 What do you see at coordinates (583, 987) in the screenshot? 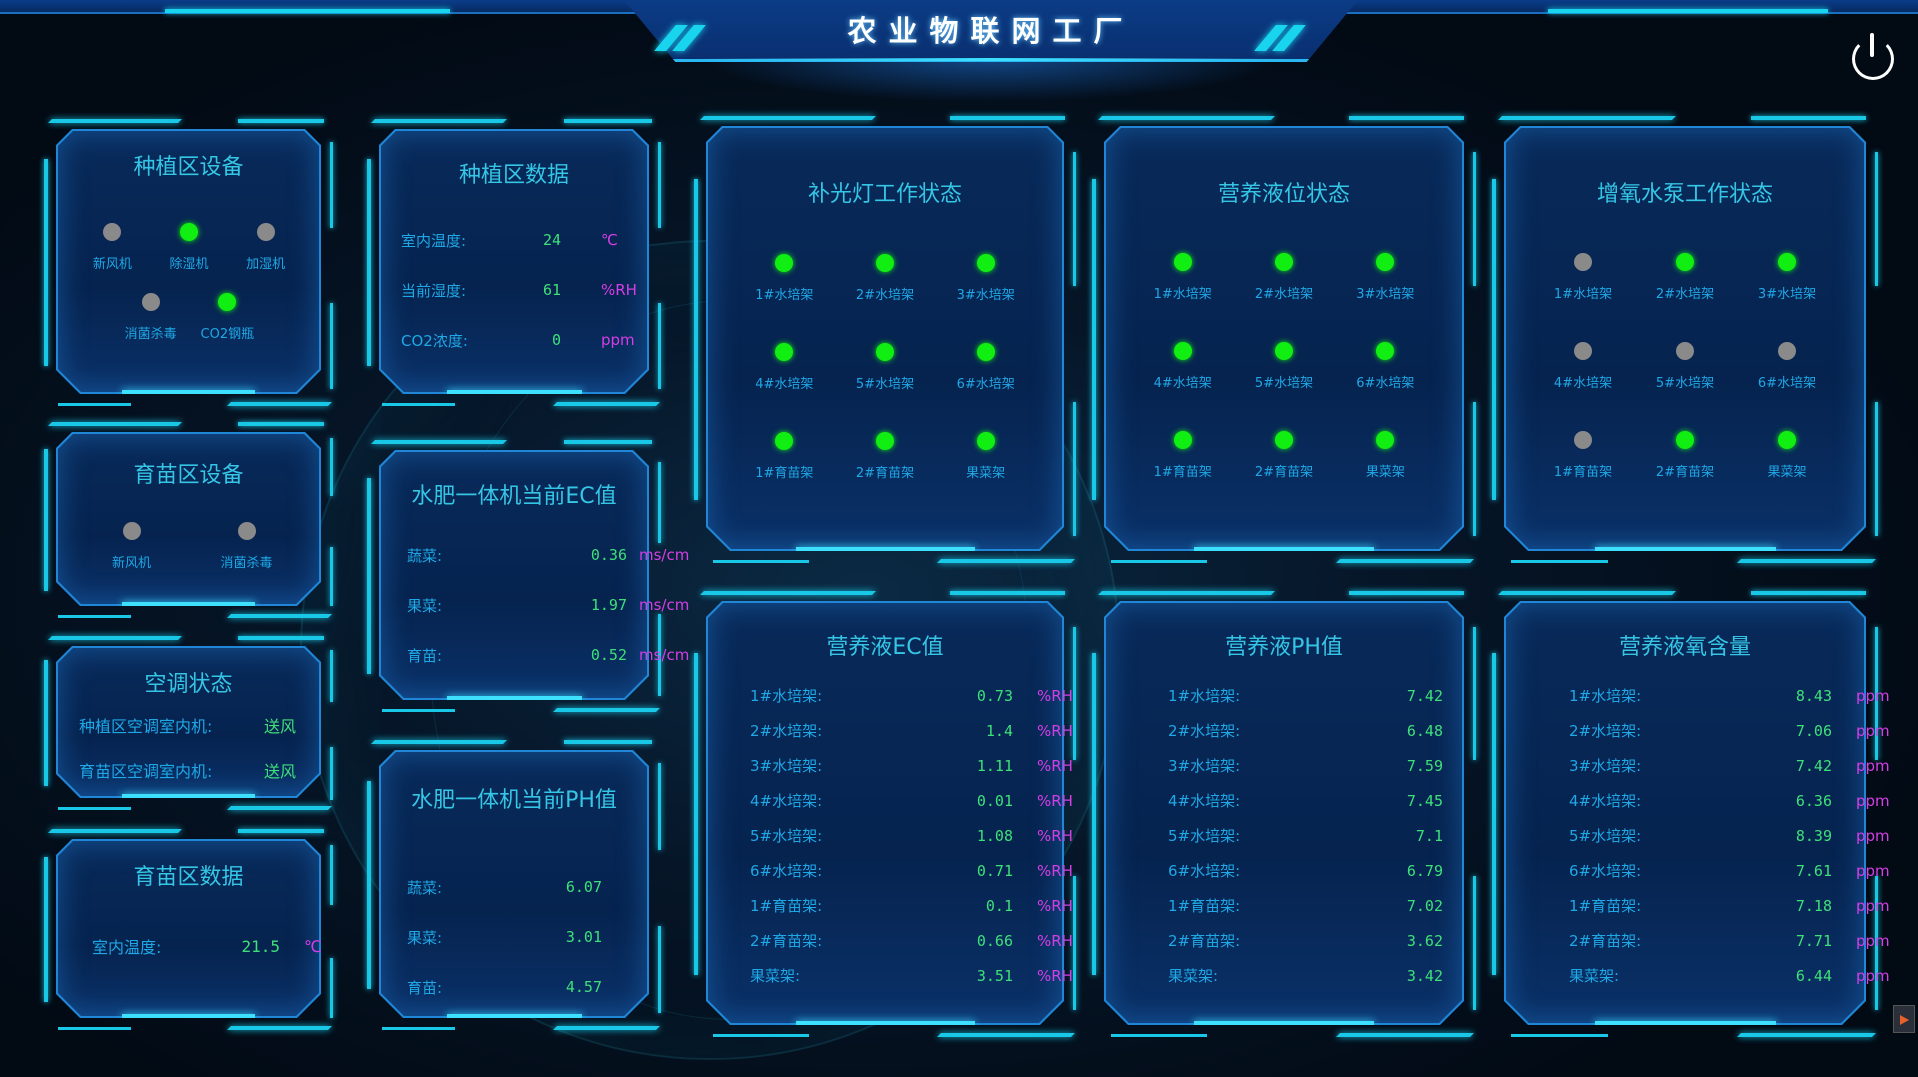
I see `row-value: 4.57` at bounding box center [583, 987].